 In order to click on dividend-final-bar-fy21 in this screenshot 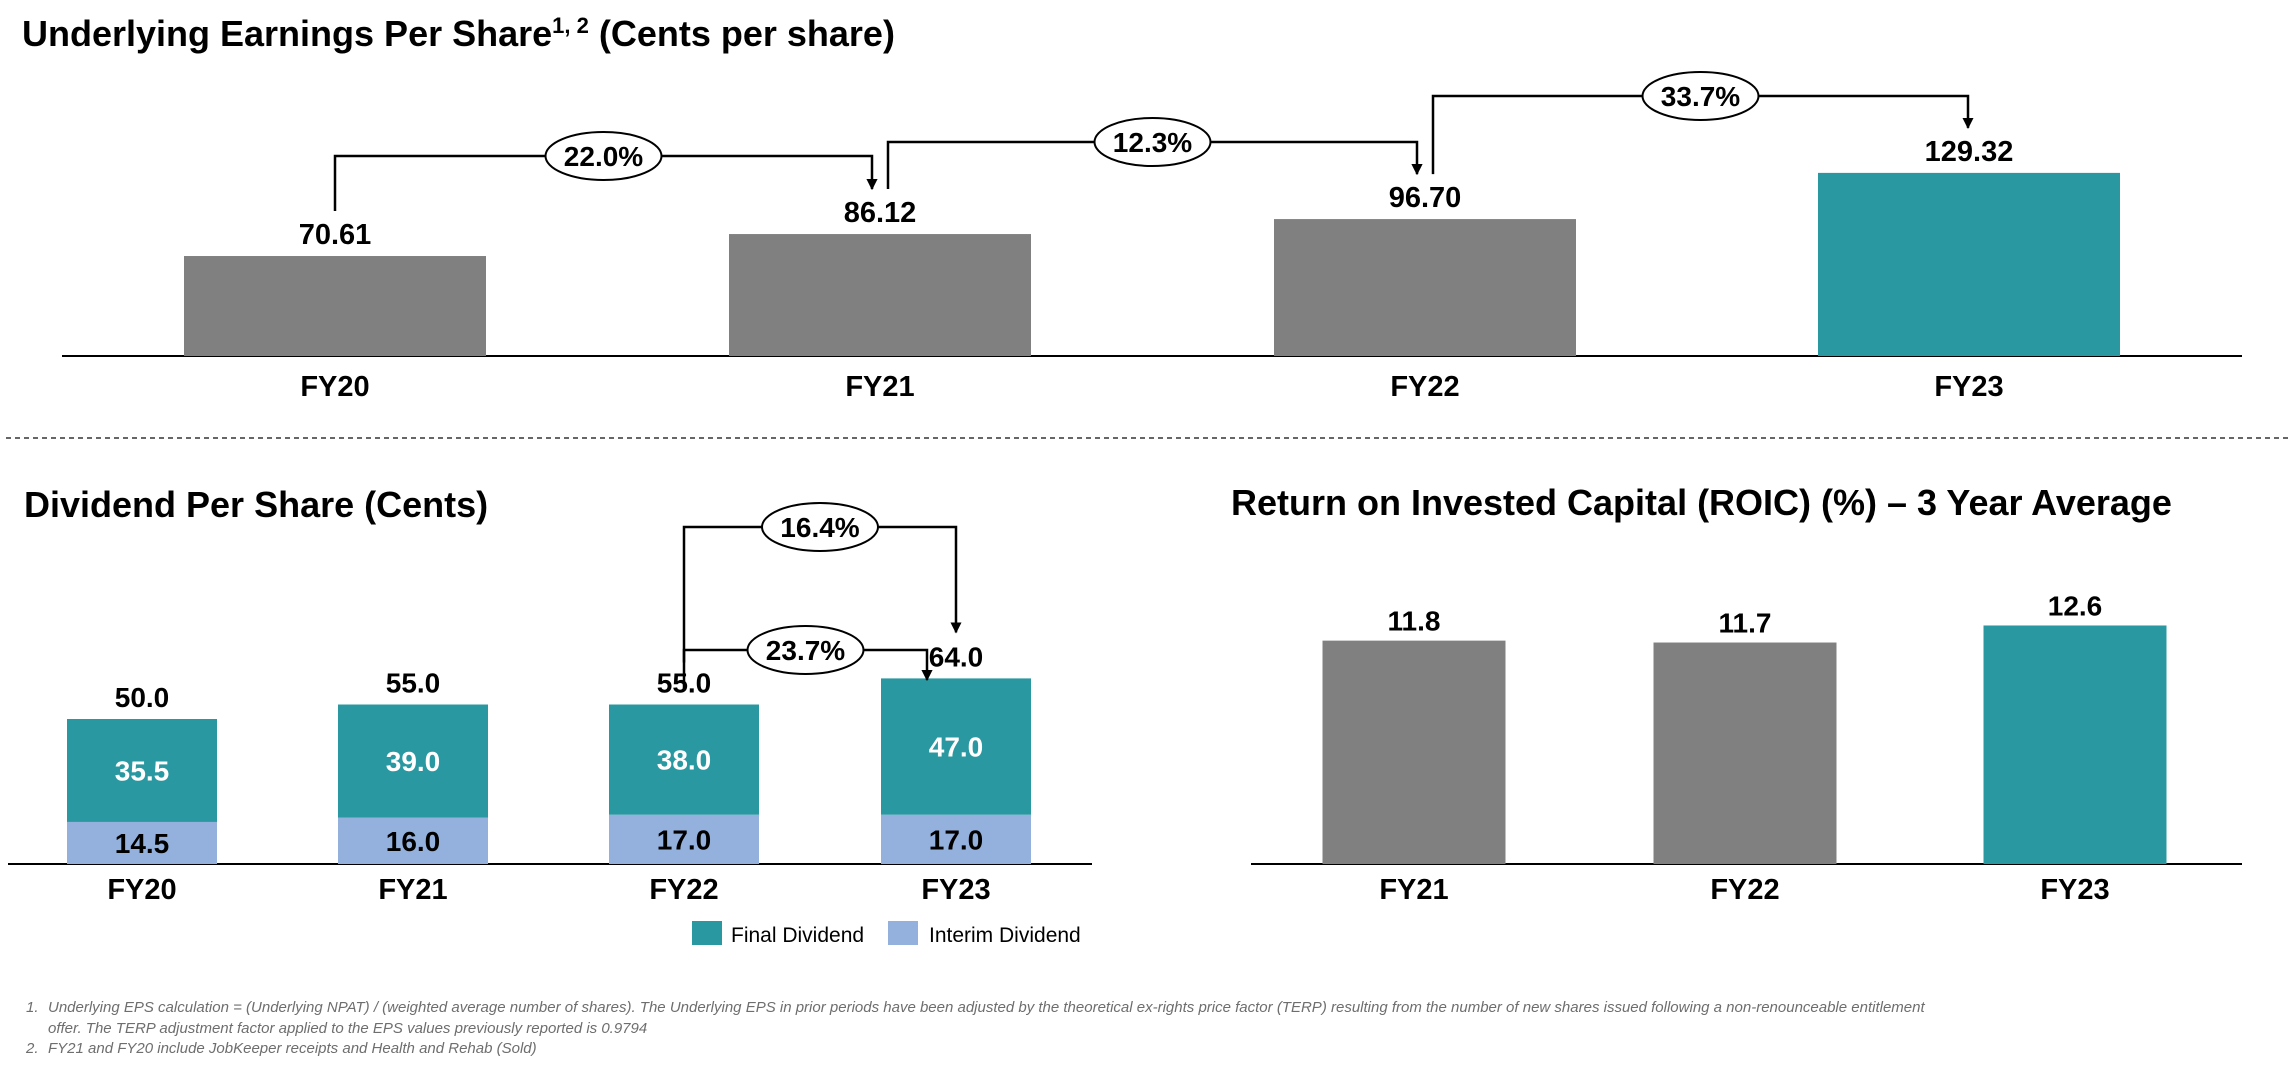, I will do `click(413, 761)`.